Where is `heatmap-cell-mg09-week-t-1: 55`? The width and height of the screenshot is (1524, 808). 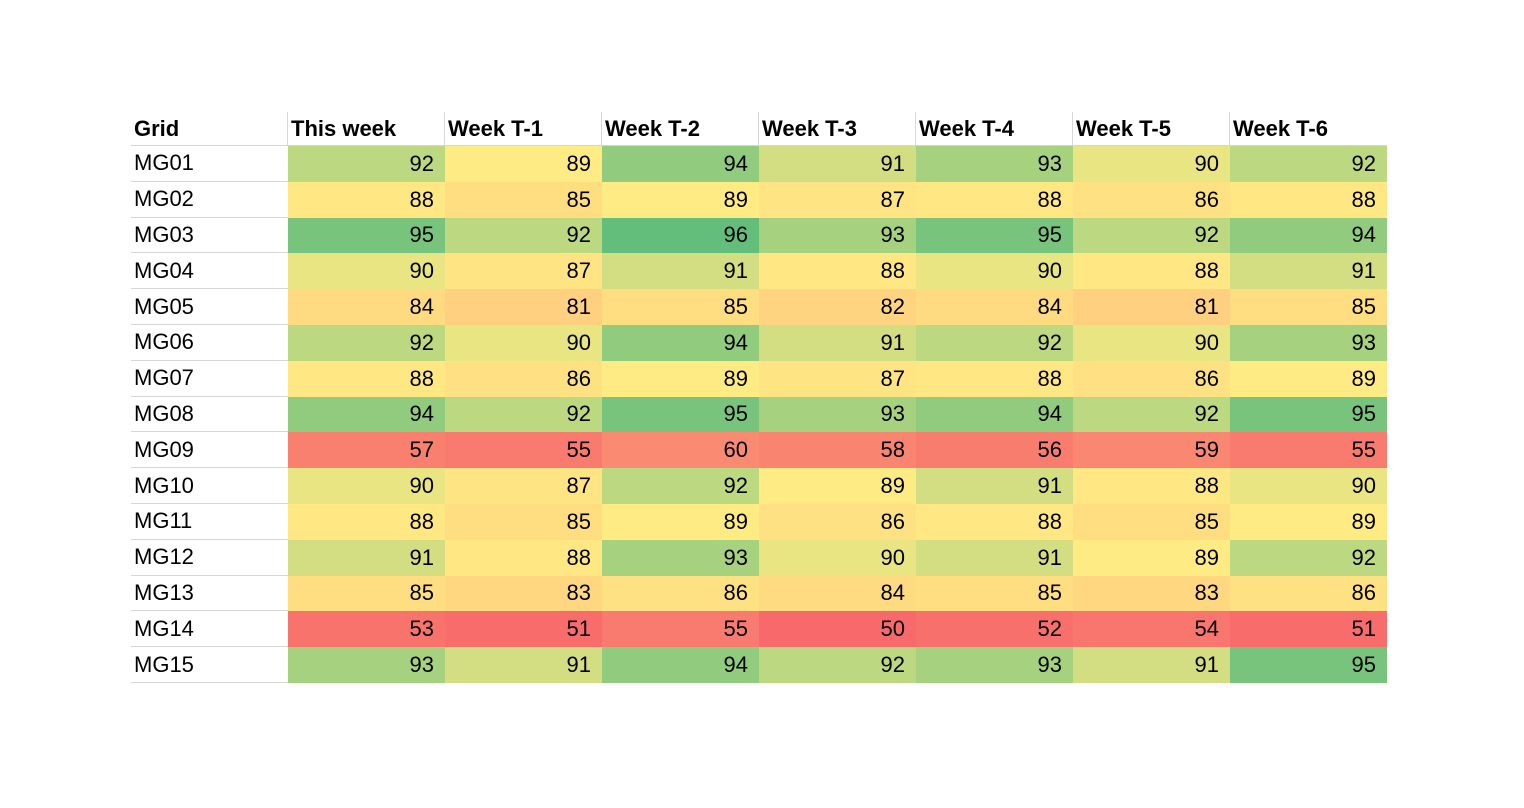 heatmap-cell-mg09-week-t-1: 55 is located at coordinates (523, 450).